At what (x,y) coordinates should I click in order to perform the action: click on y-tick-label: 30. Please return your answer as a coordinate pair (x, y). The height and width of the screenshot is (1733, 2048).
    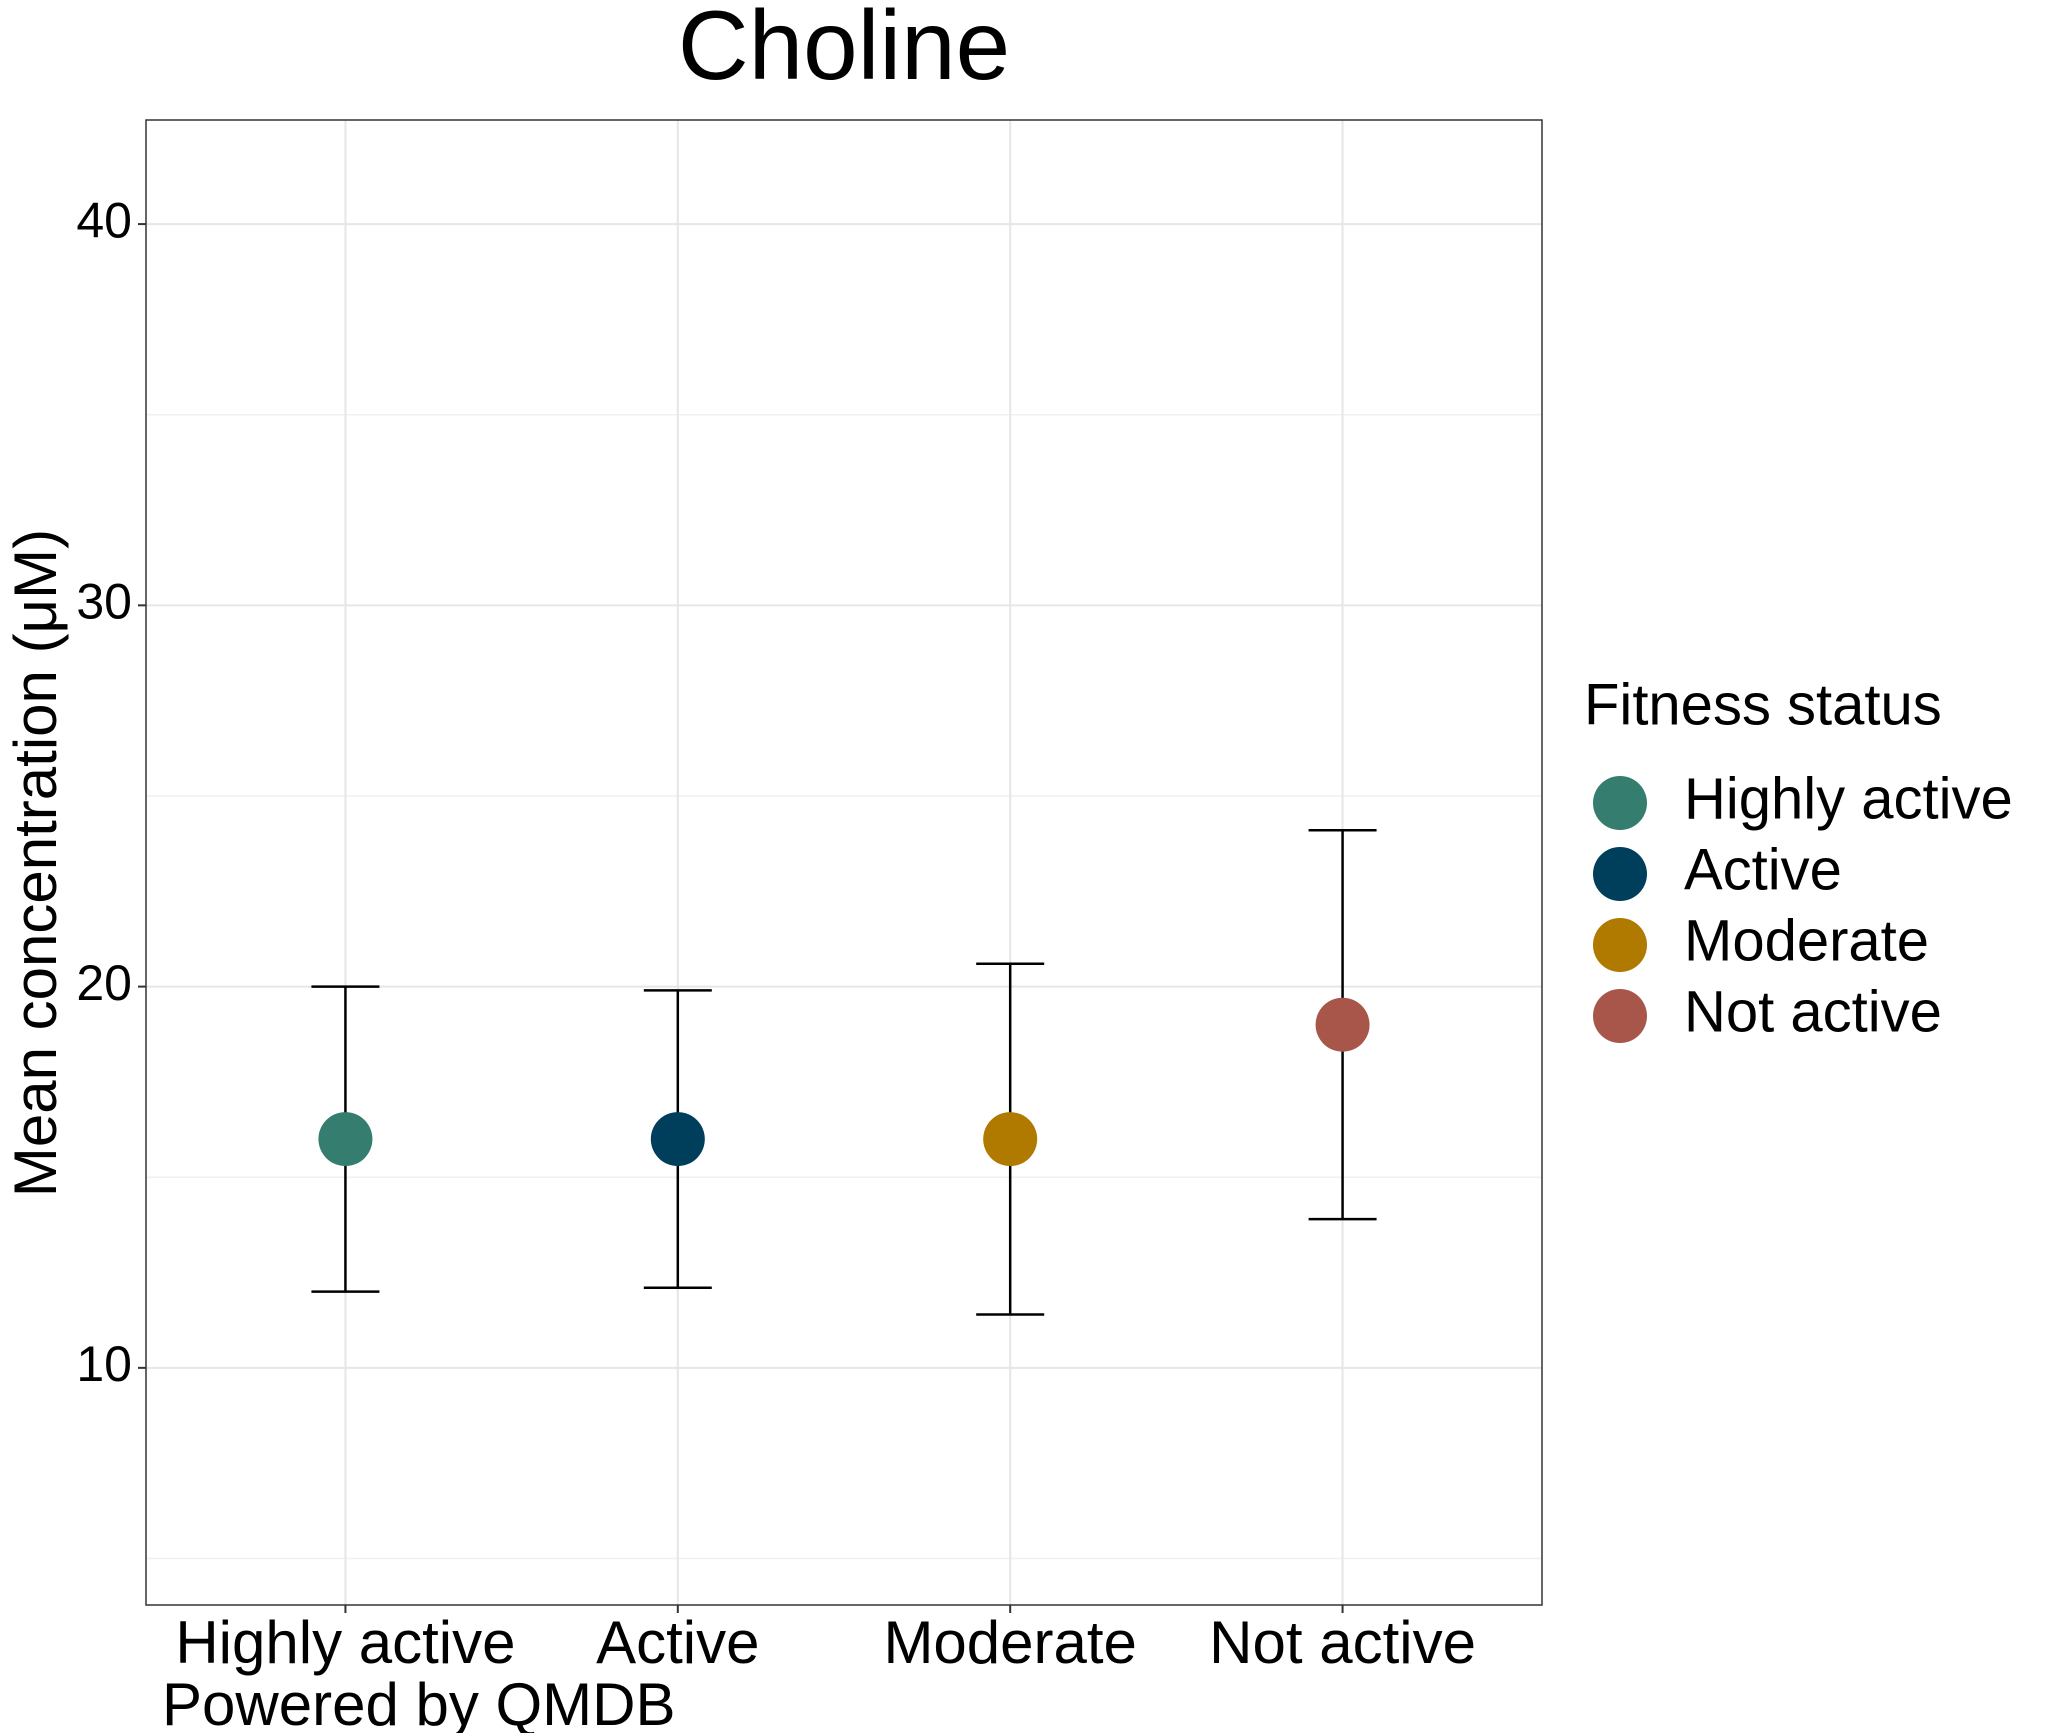
    Looking at the image, I should click on (104, 602).